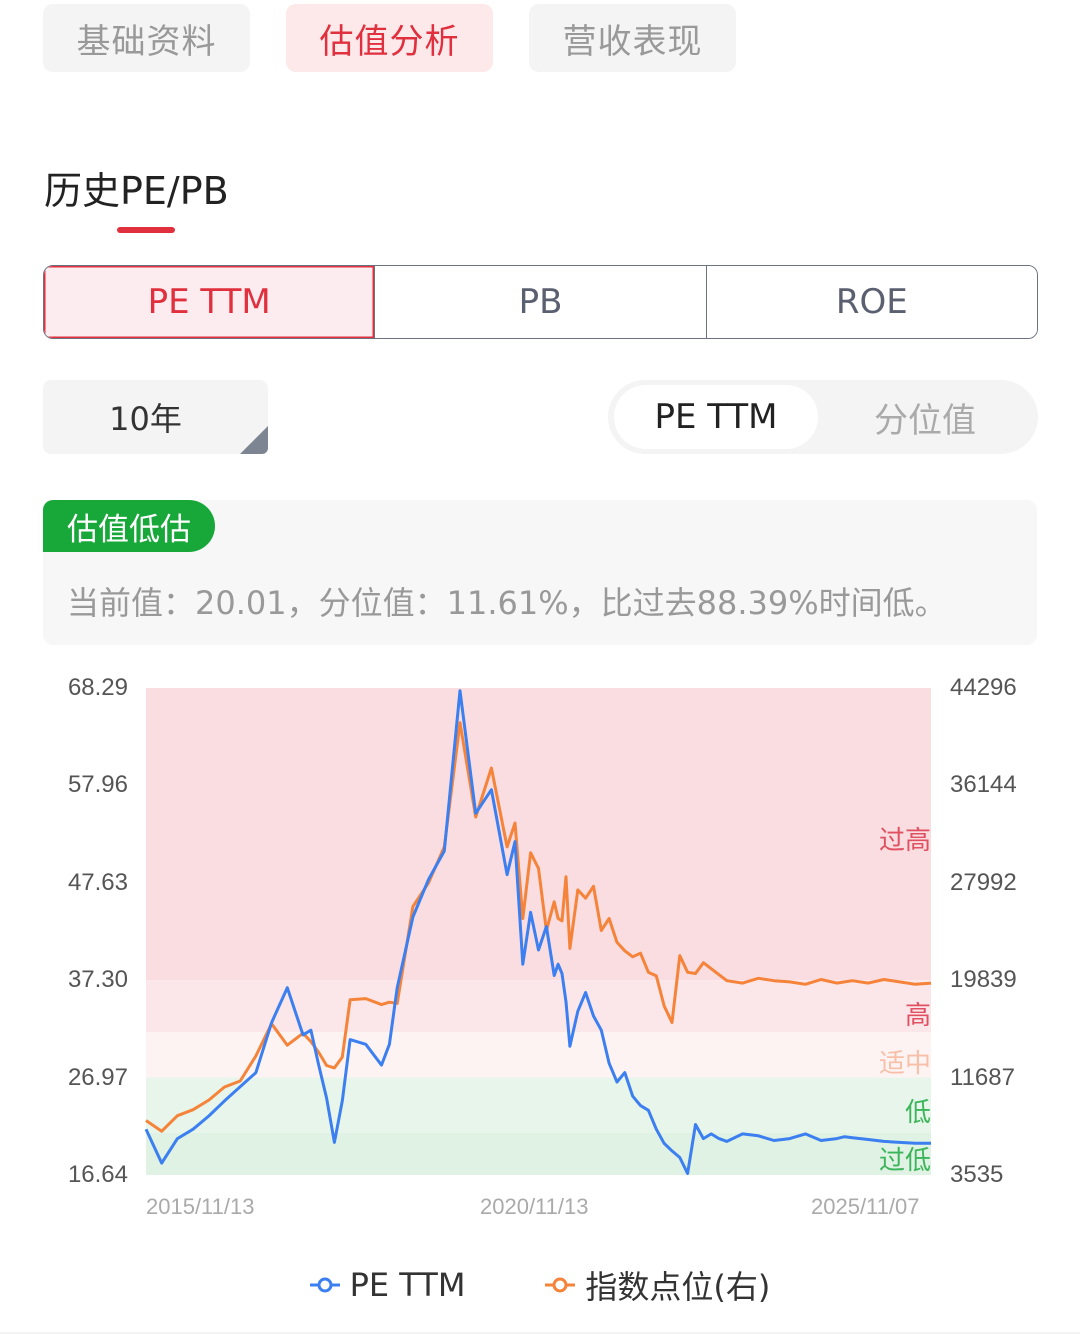  What do you see at coordinates (871, 302) in the screenshot?
I see `metric-tab-roe: ROE` at bounding box center [871, 302].